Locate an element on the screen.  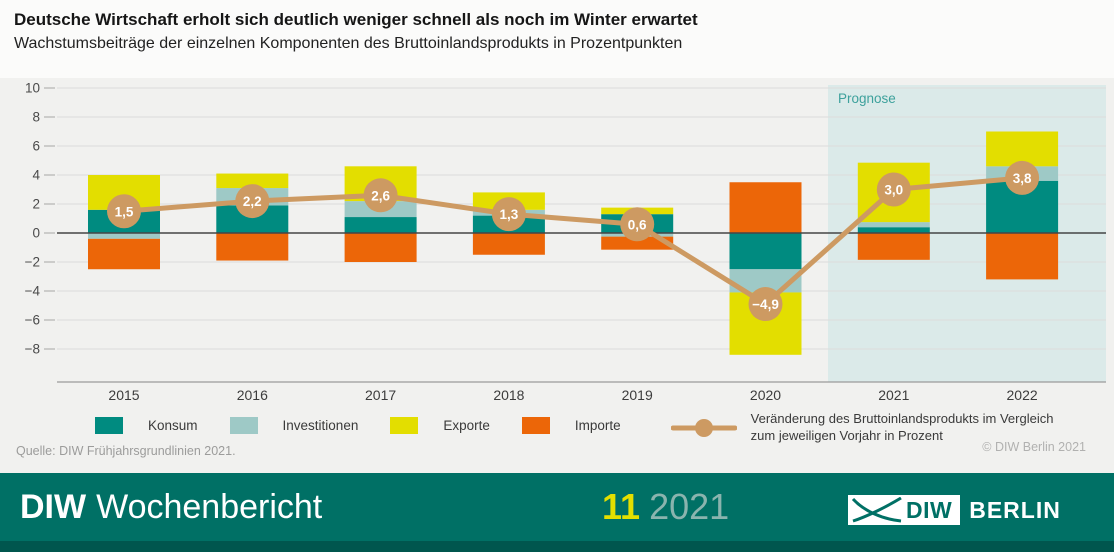
gdp-marker-label-2022: 3,8 is located at coordinates (1022, 178).